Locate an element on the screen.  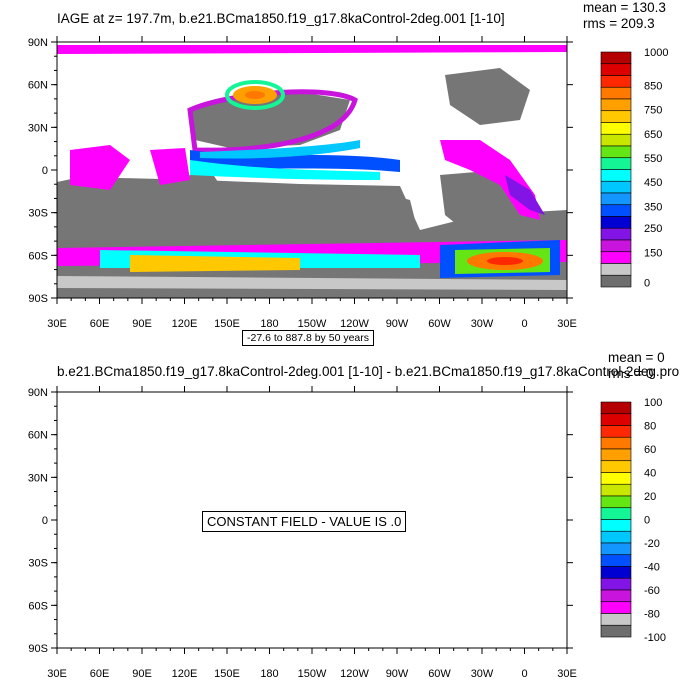
panel1-mean: mean = 130.3 is located at coordinates (624, 7).